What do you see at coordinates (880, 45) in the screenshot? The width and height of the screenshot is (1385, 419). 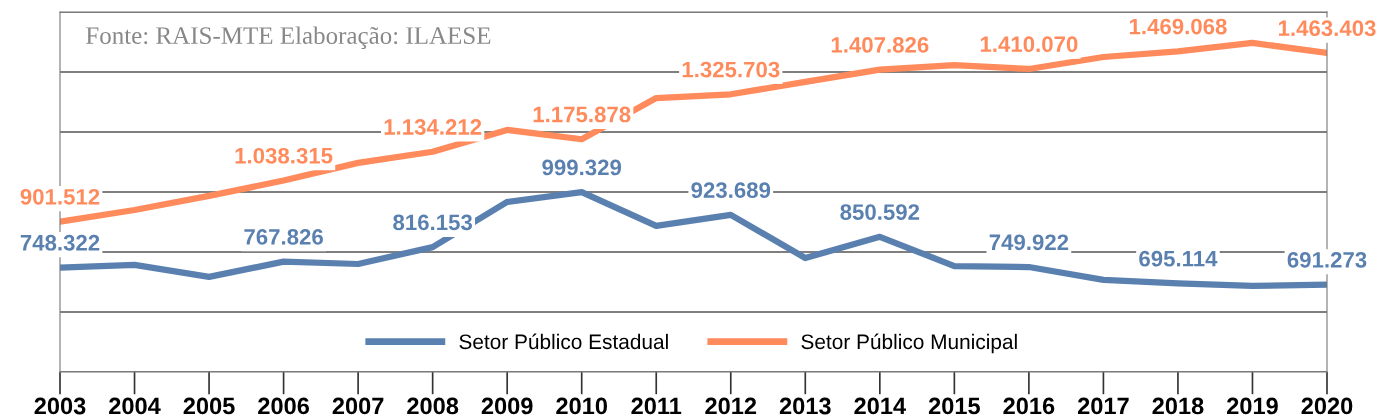 I see `data-label: 1.407.826` at bounding box center [880, 45].